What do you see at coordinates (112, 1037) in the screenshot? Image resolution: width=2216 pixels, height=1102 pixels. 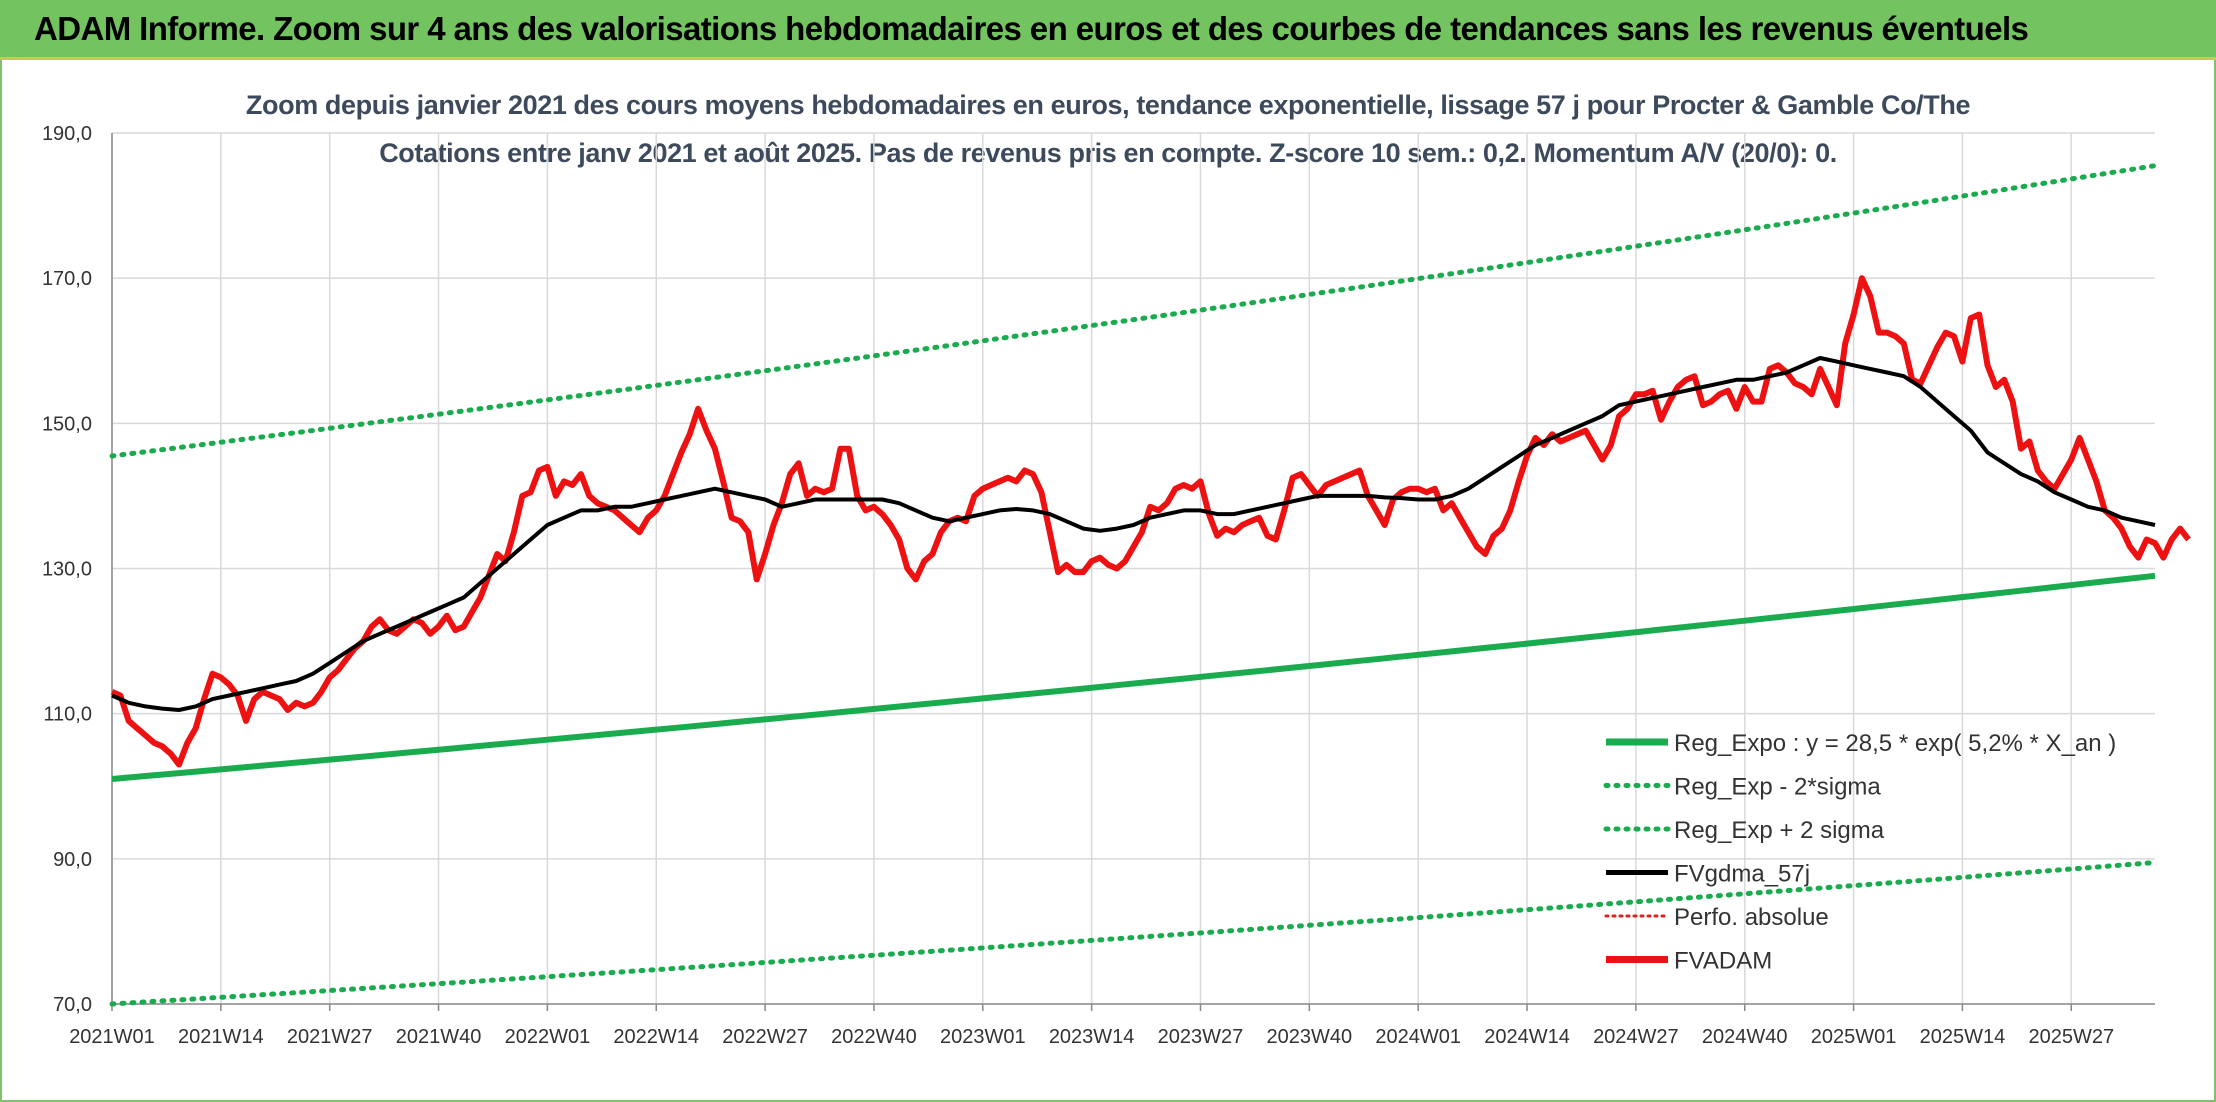 I see `x-tick-label: 2021W01` at bounding box center [112, 1037].